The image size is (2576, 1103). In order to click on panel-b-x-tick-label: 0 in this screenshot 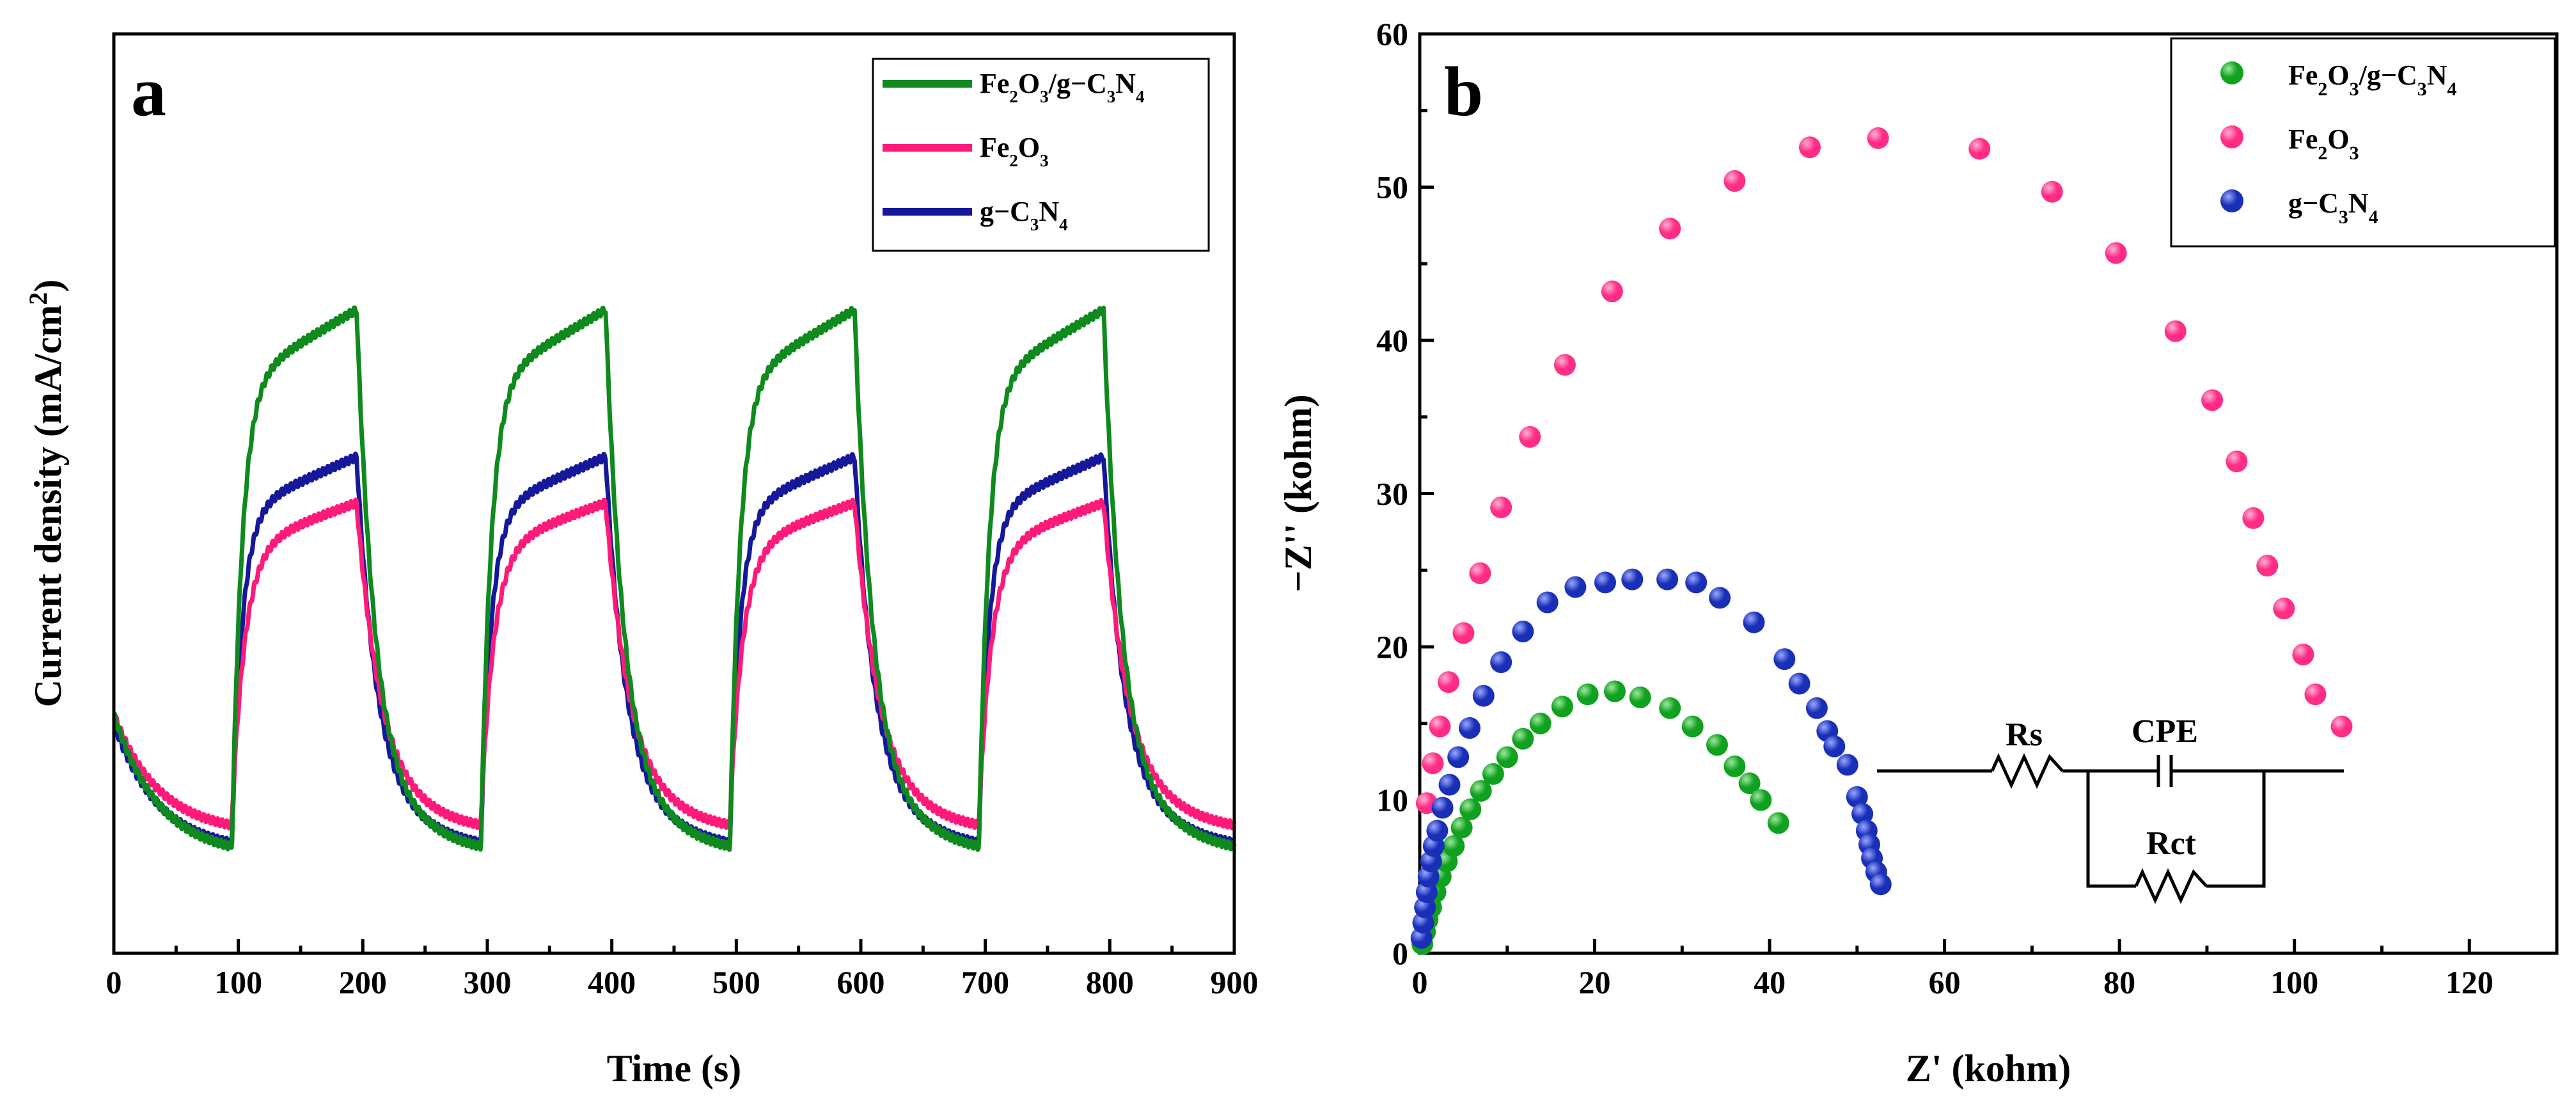, I will do `click(1420, 982)`.